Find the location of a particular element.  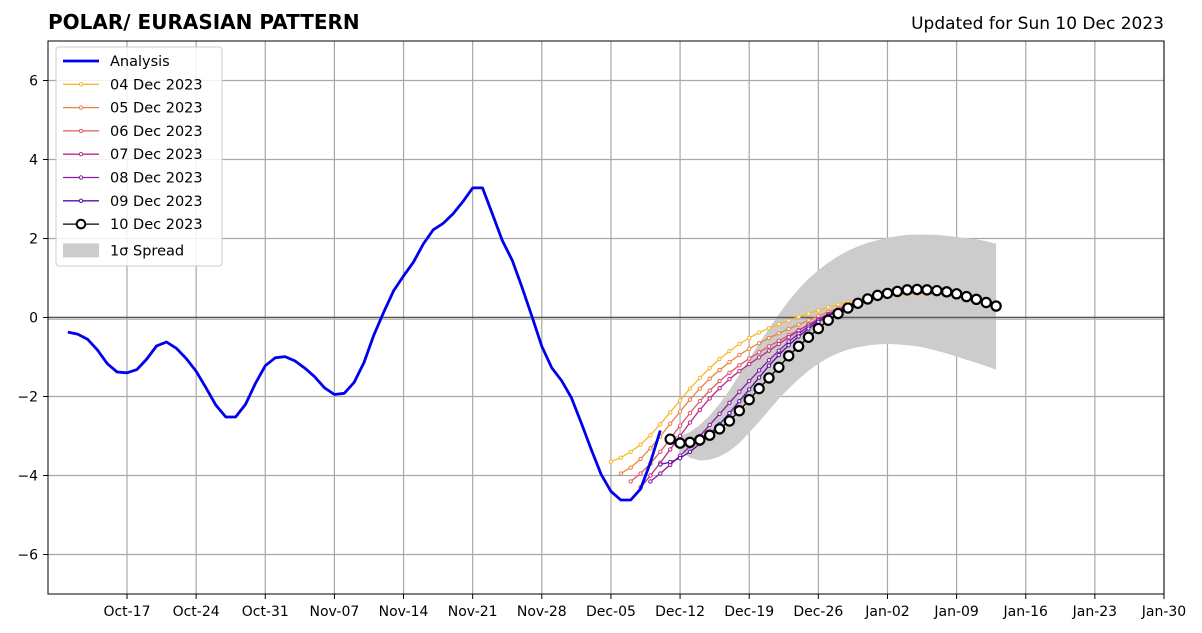

y-tick-label: −2 is located at coordinates (27, 398).